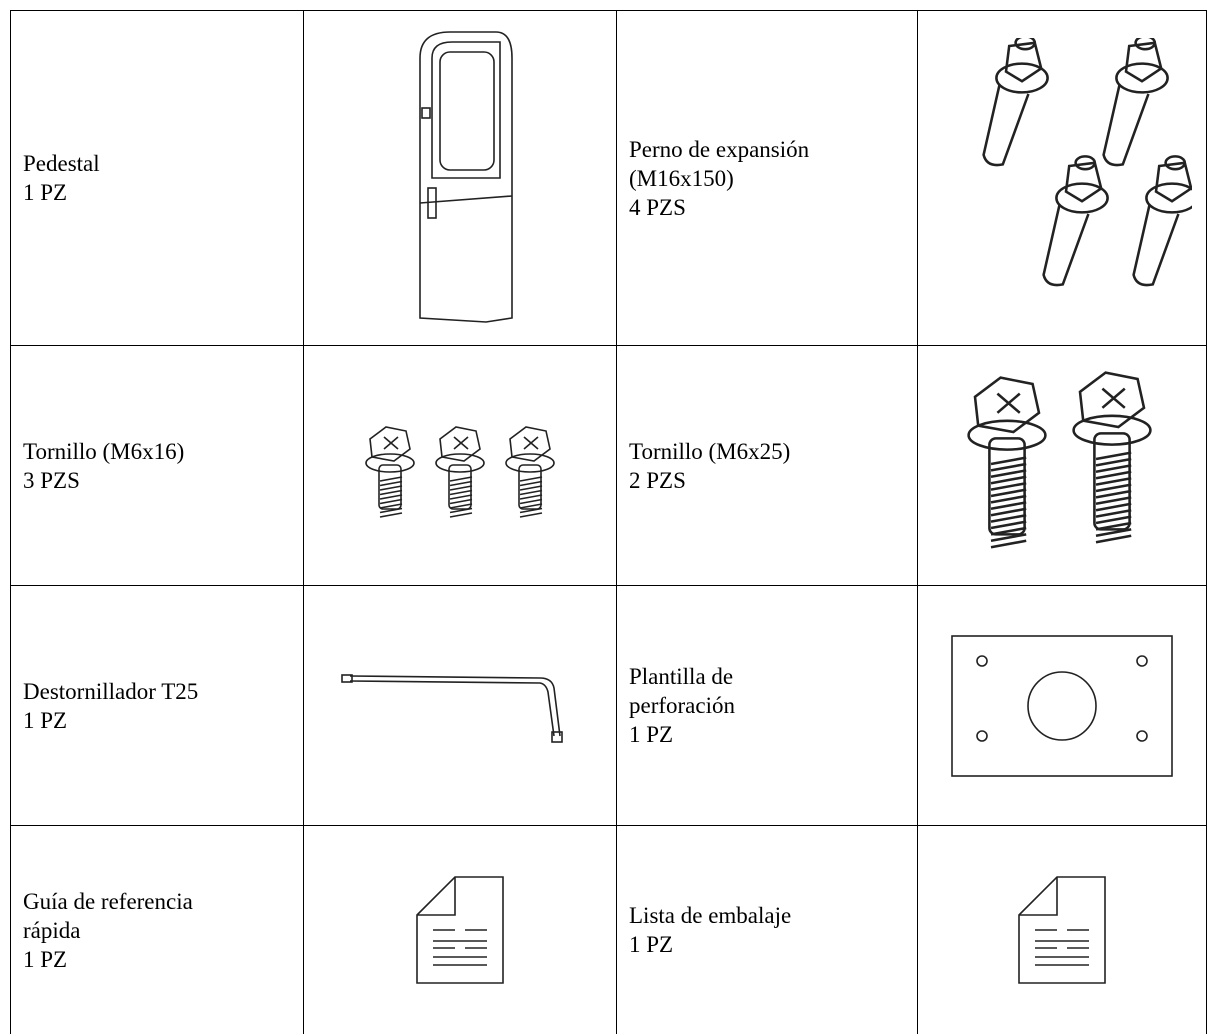 The image size is (1208, 1034). What do you see at coordinates (157, 178) in the screenshot?
I see `item-label: Pedestal 1 PZ` at bounding box center [157, 178].